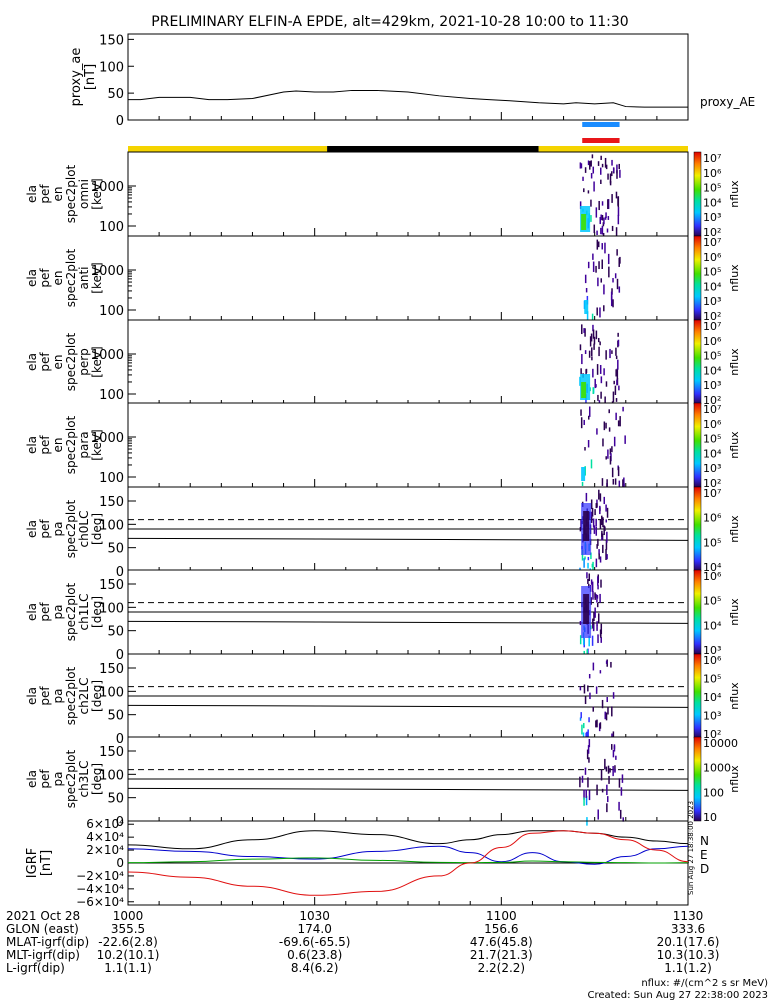 The image size is (775, 1000). What do you see at coordinates (408, 789) in the screenshot?
I see `loss-cone-solid-line` at bounding box center [408, 789].